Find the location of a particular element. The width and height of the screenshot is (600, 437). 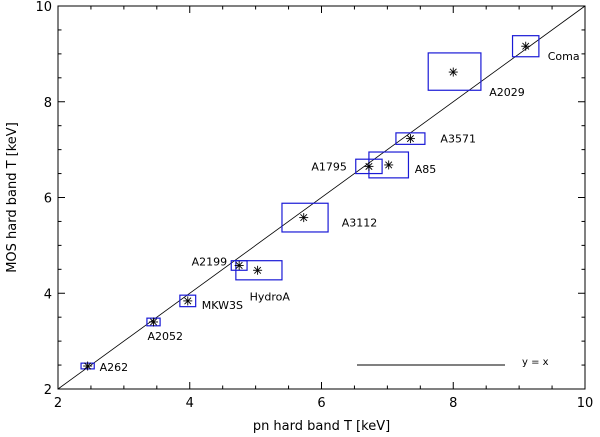

point-label: Coma is located at coordinates (564, 56).